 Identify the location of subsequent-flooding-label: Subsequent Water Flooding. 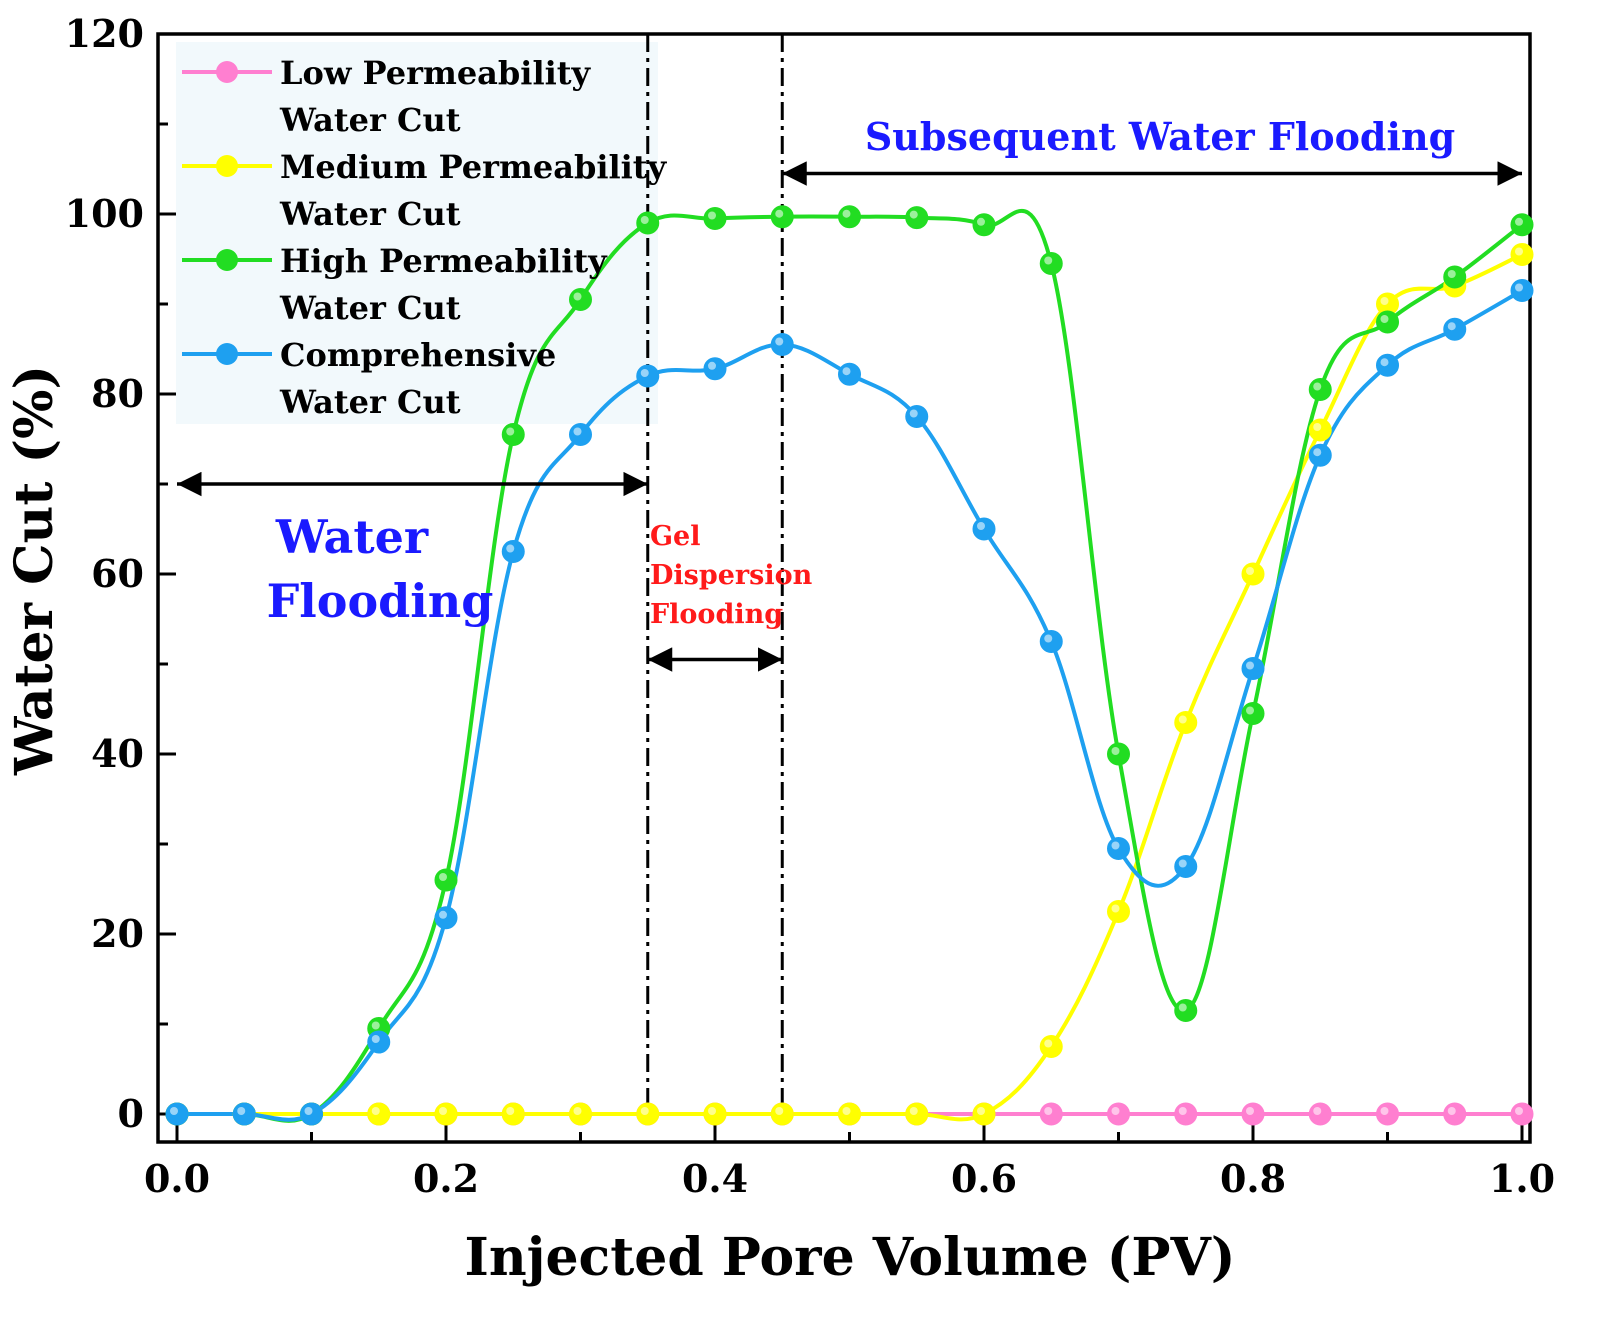
(1160, 136).